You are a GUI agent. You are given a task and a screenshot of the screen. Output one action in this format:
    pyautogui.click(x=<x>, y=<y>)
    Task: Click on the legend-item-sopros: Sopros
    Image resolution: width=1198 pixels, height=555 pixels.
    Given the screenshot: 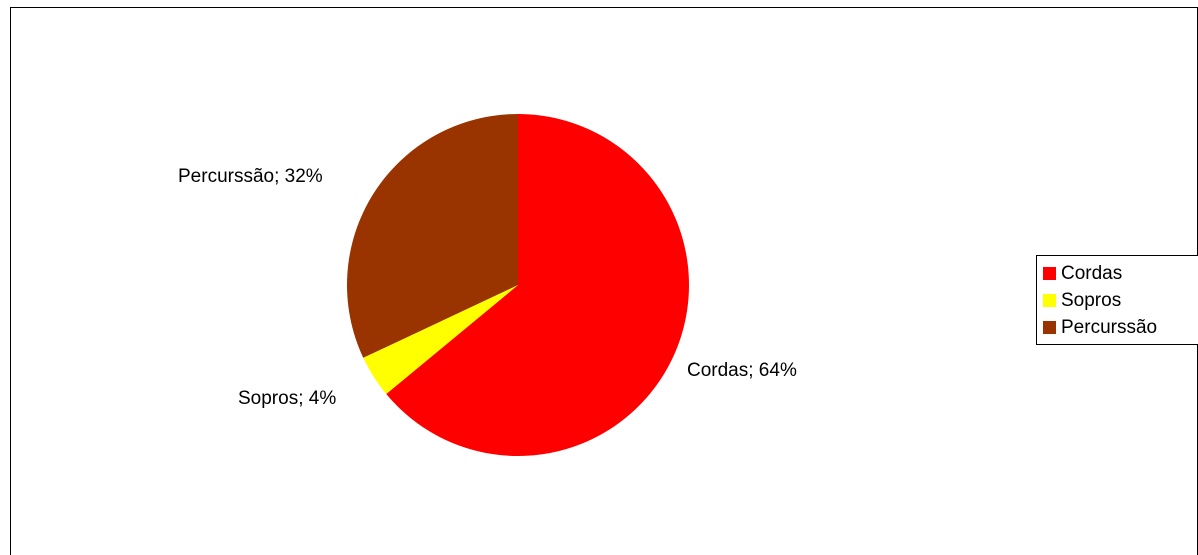 What is the action you would take?
    pyautogui.click(x=1120, y=300)
    